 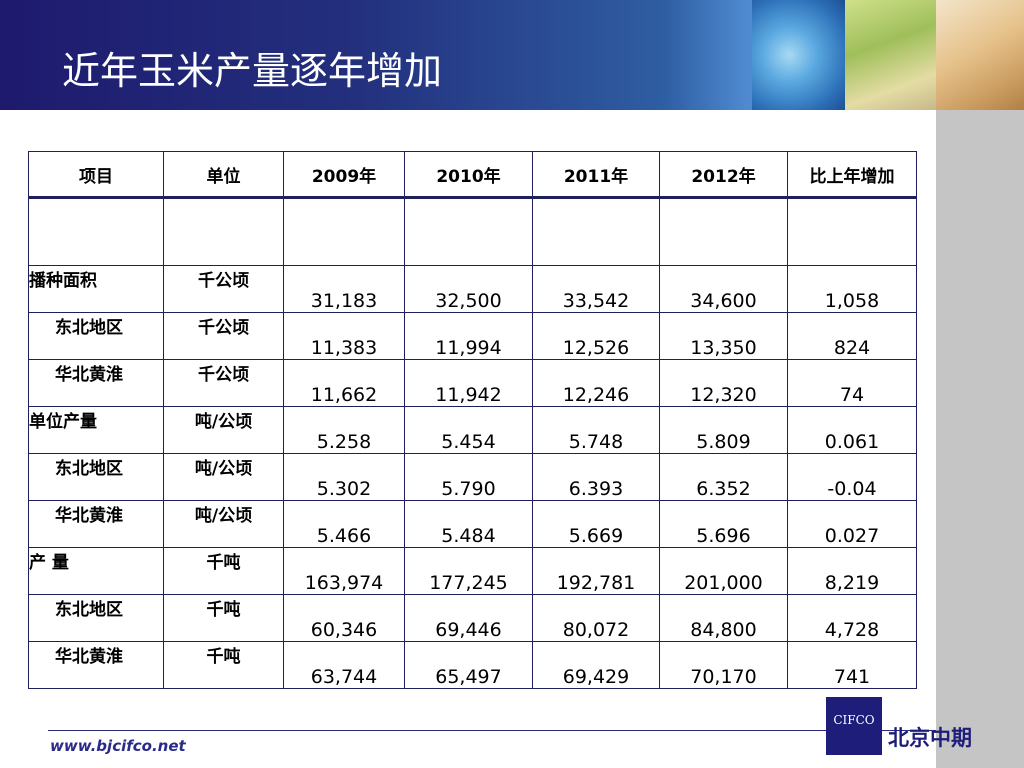 What do you see at coordinates (344, 336) in the screenshot?
I see `value-cell: 11,383` at bounding box center [344, 336].